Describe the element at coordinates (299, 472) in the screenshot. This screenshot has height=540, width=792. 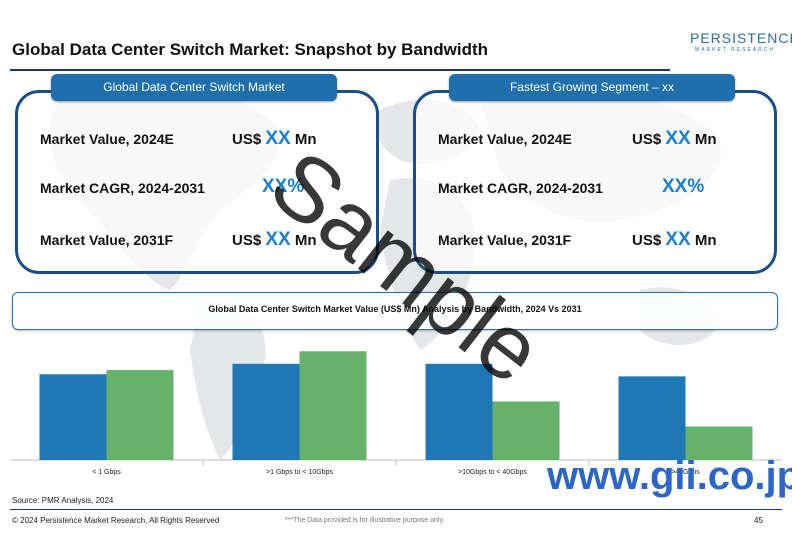
I see `x-tick-label: >1 Gbps to < 10Gbps` at that location.